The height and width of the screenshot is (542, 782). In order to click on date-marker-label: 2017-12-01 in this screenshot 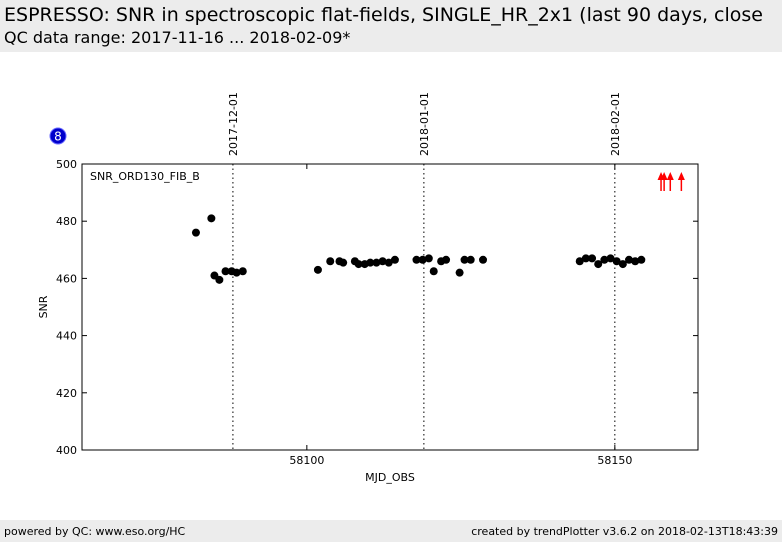, I will do `click(233, 124)`.